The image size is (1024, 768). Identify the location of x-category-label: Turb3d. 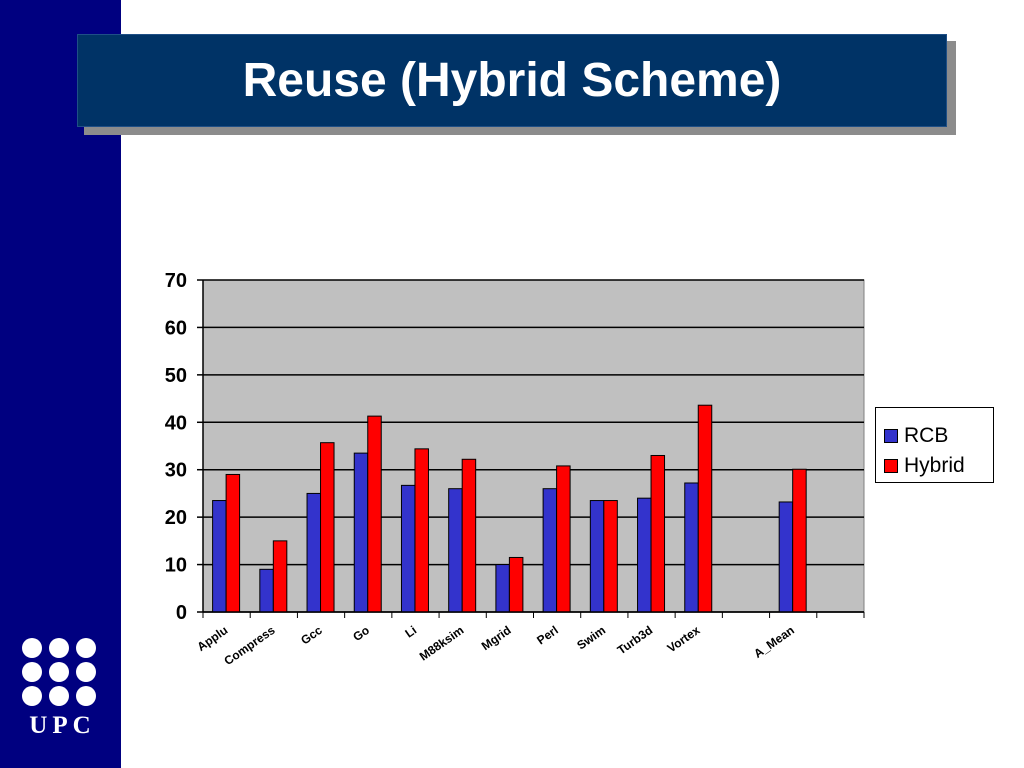
(635, 640).